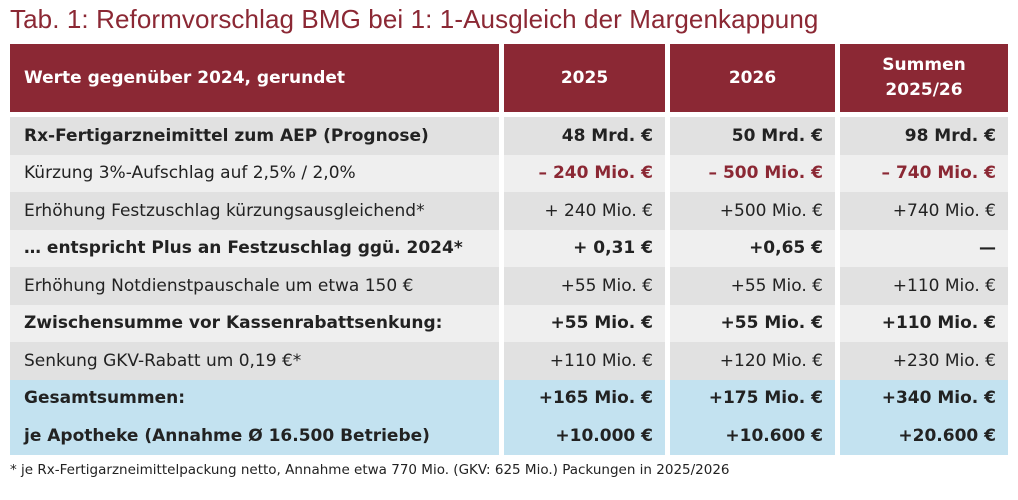 The image size is (1018, 500). I want to click on value-sum: +230 Mio. €, so click(924, 361).